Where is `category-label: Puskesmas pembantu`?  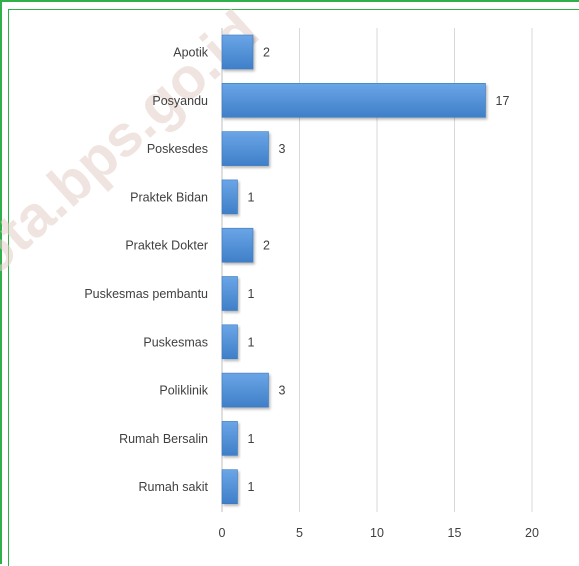 category-label: Puskesmas pembantu is located at coordinates (146, 294).